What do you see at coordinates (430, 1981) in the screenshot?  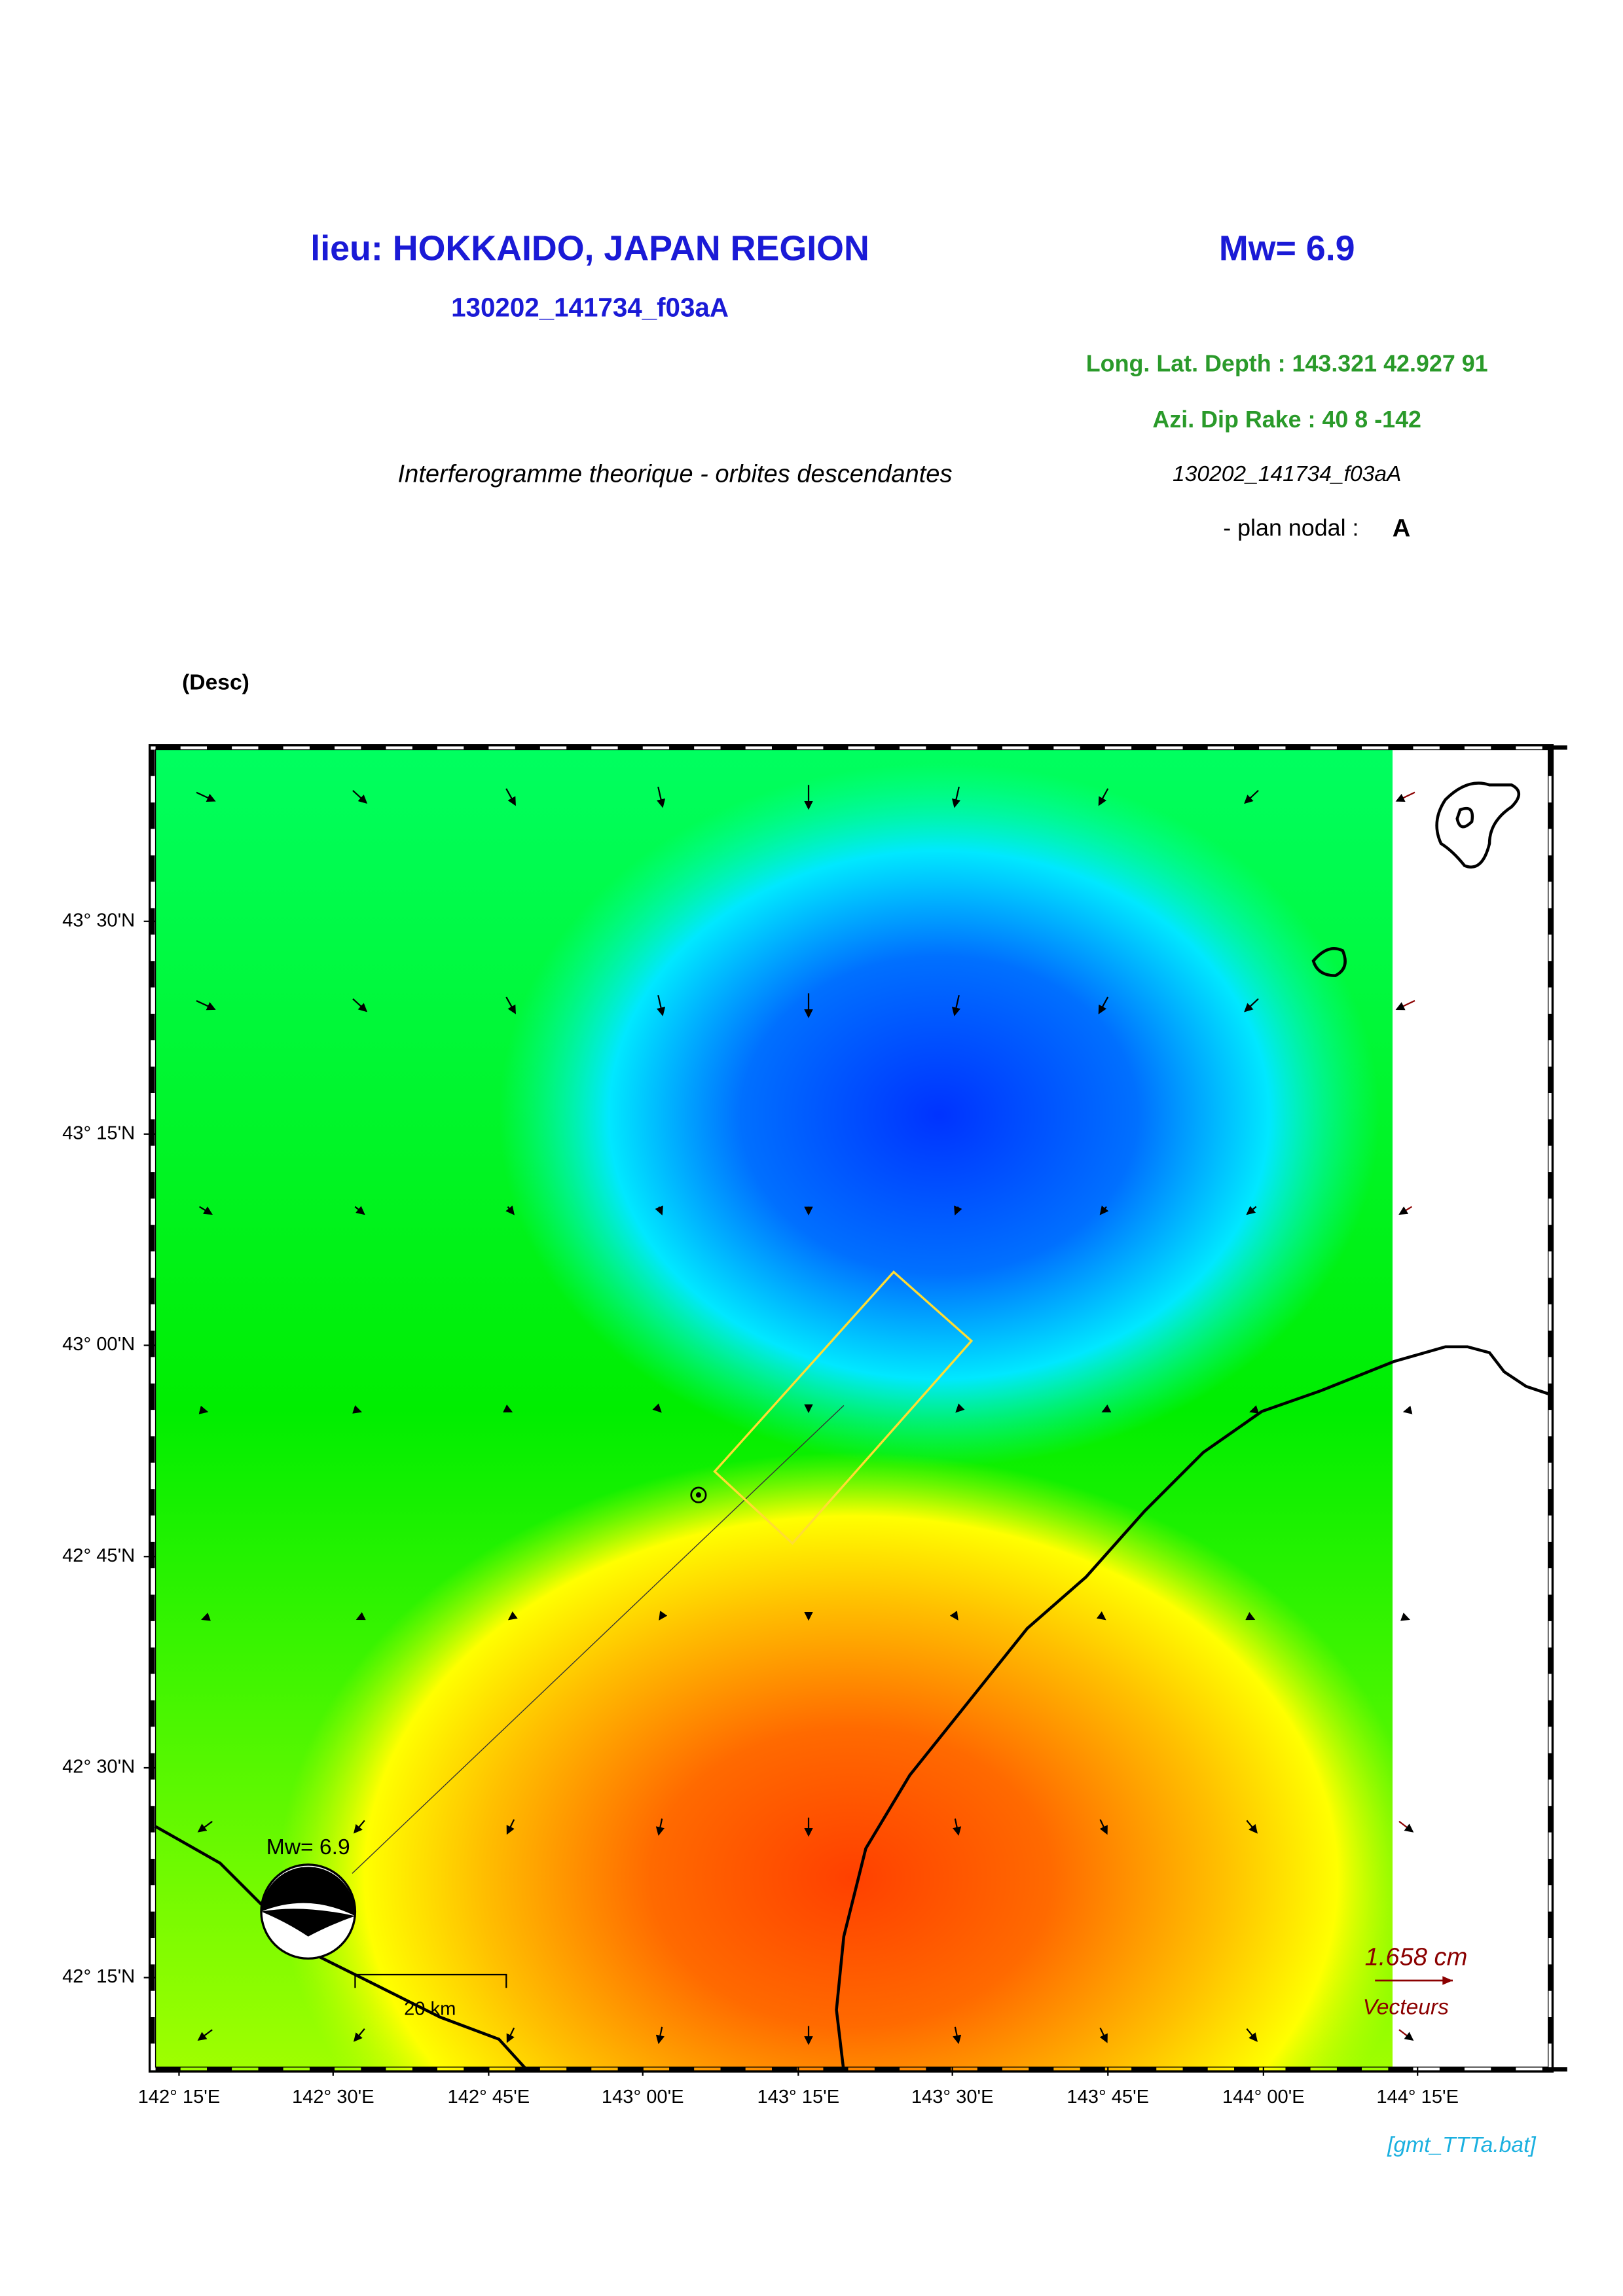 I see `scale-bar` at bounding box center [430, 1981].